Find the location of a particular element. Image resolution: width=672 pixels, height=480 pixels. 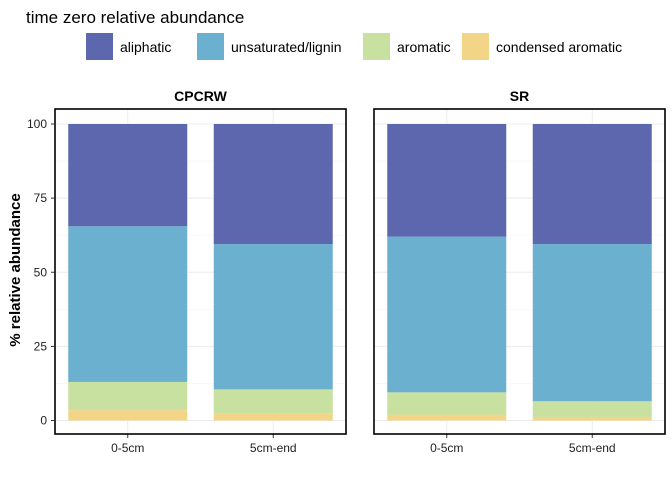

legend-label: aliphatic is located at coordinates (145, 47).